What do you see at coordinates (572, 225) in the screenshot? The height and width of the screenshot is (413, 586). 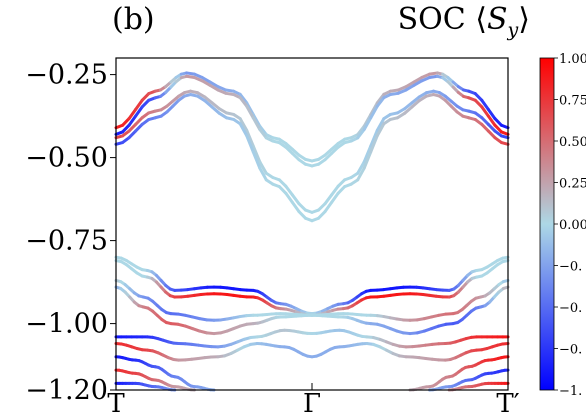 I see `colorbar-tick-label: 0.00` at bounding box center [572, 225].